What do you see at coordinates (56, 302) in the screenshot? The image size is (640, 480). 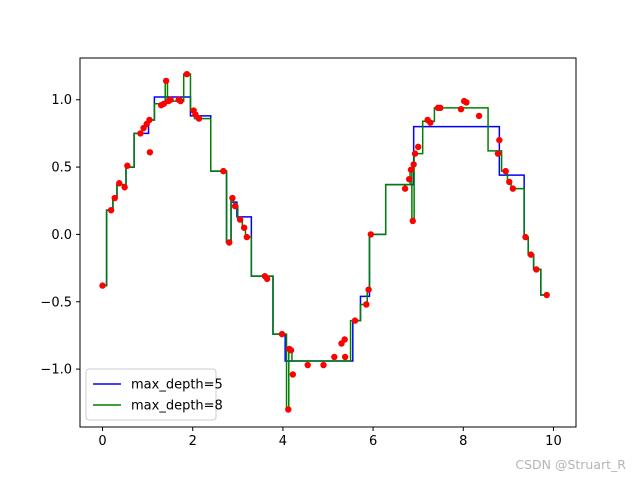 I see `y-tick-label: −0.5` at bounding box center [56, 302].